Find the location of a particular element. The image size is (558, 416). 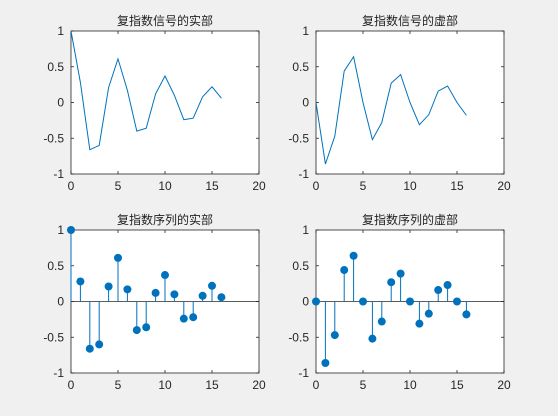

subplot-title: 复指数序列的虚部 is located at coordinates (410, 219).